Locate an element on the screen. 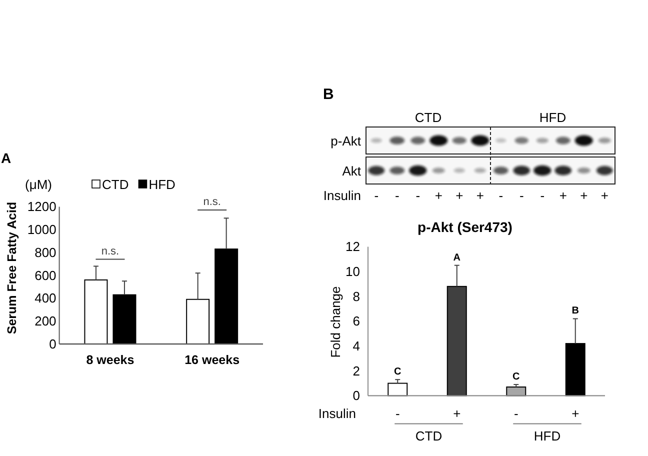 The width and height of the screenshot is (648, 456). y-tick-label: 1200 is located at coordinates (41, 206).